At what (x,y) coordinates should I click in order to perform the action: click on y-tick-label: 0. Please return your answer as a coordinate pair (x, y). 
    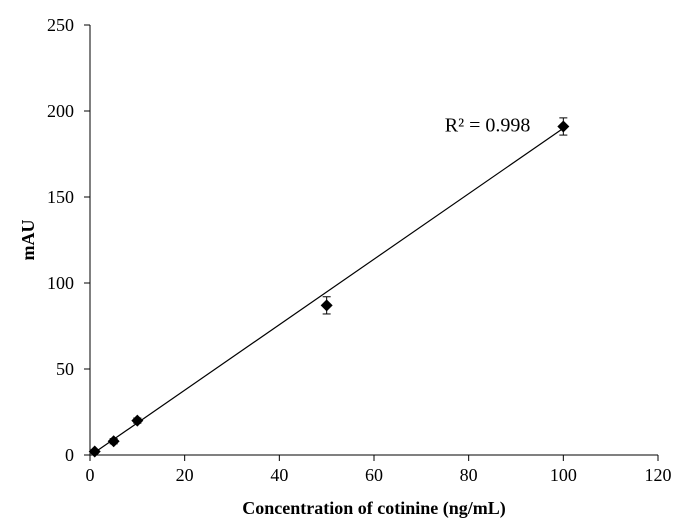
    Looking at the image, I should click on (69, 455).